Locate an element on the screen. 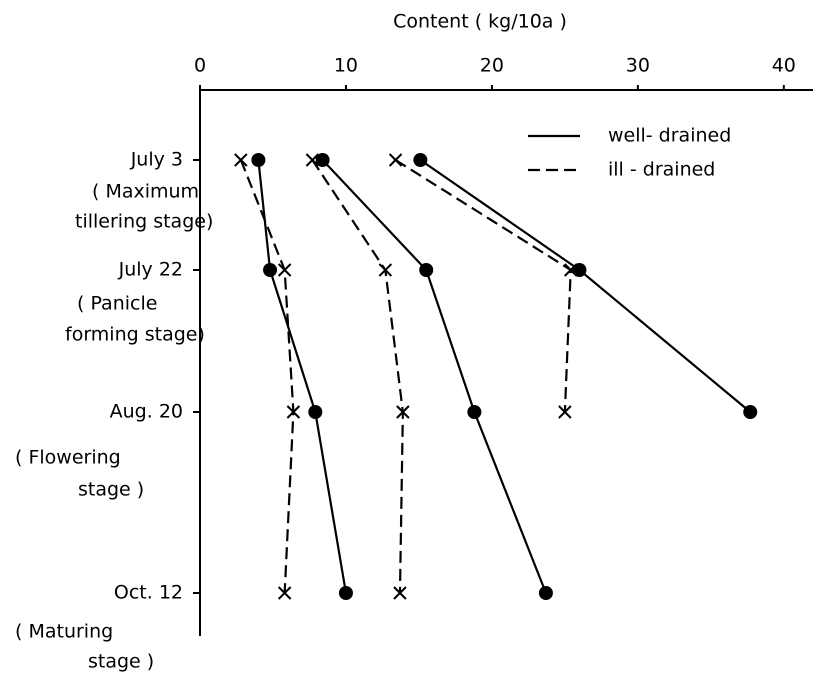 This screenshot has height=675, width=822. x-tick-label: 0 is located at coordinates (200, 66).